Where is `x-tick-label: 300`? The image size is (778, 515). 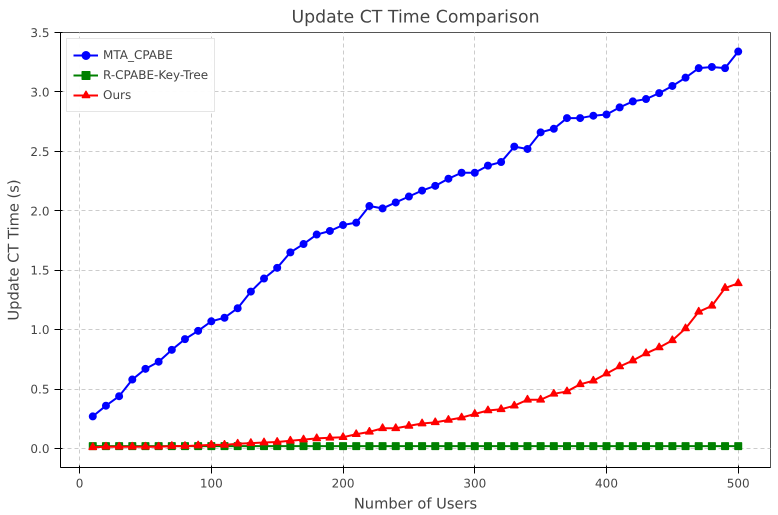 x-tick-label: 300 is located at coordinates (474, 483).